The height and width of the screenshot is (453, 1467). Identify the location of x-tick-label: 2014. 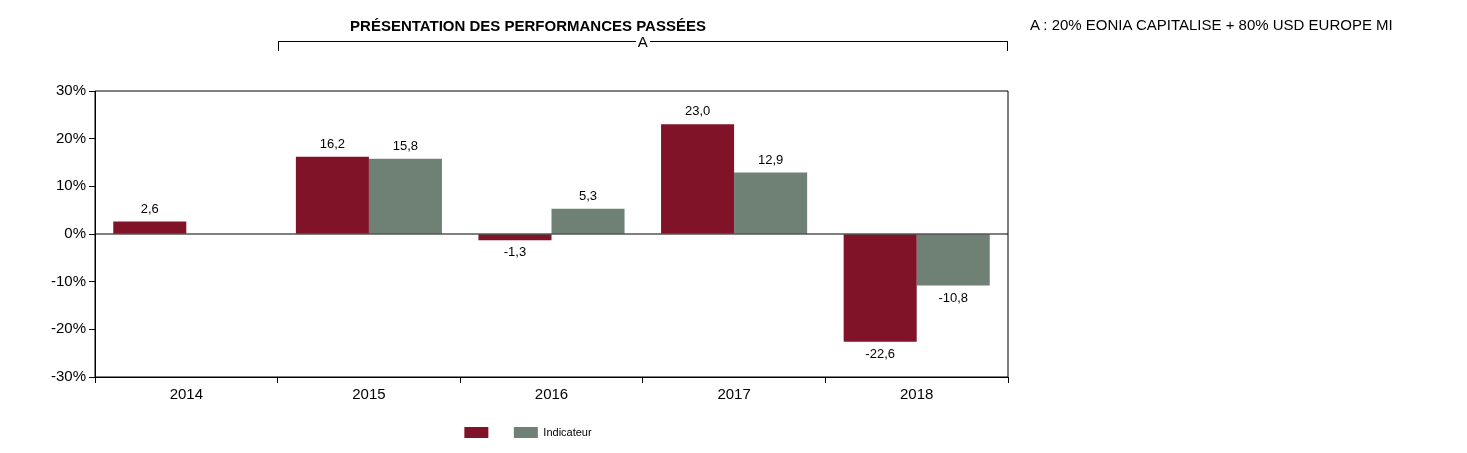
(186, 394).